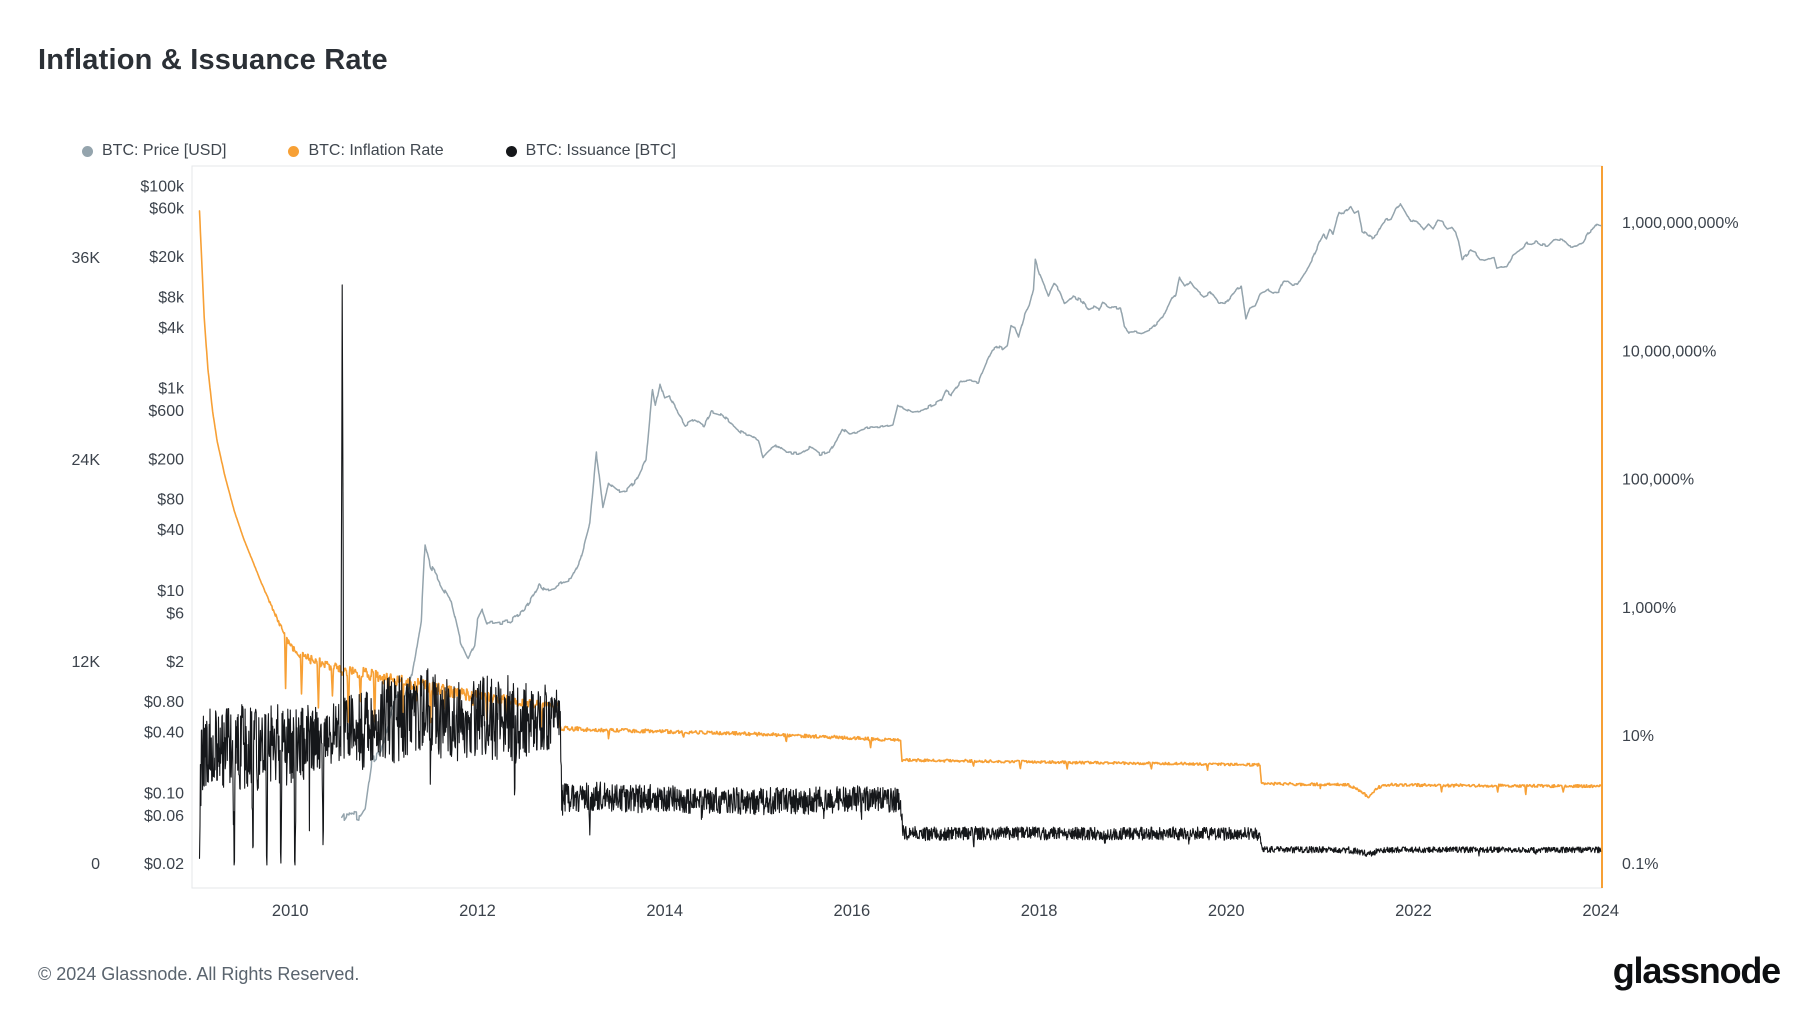 This screenshot has width=1800, height=1013. I want to click on y-tick-price: $40, so click(170, 530).